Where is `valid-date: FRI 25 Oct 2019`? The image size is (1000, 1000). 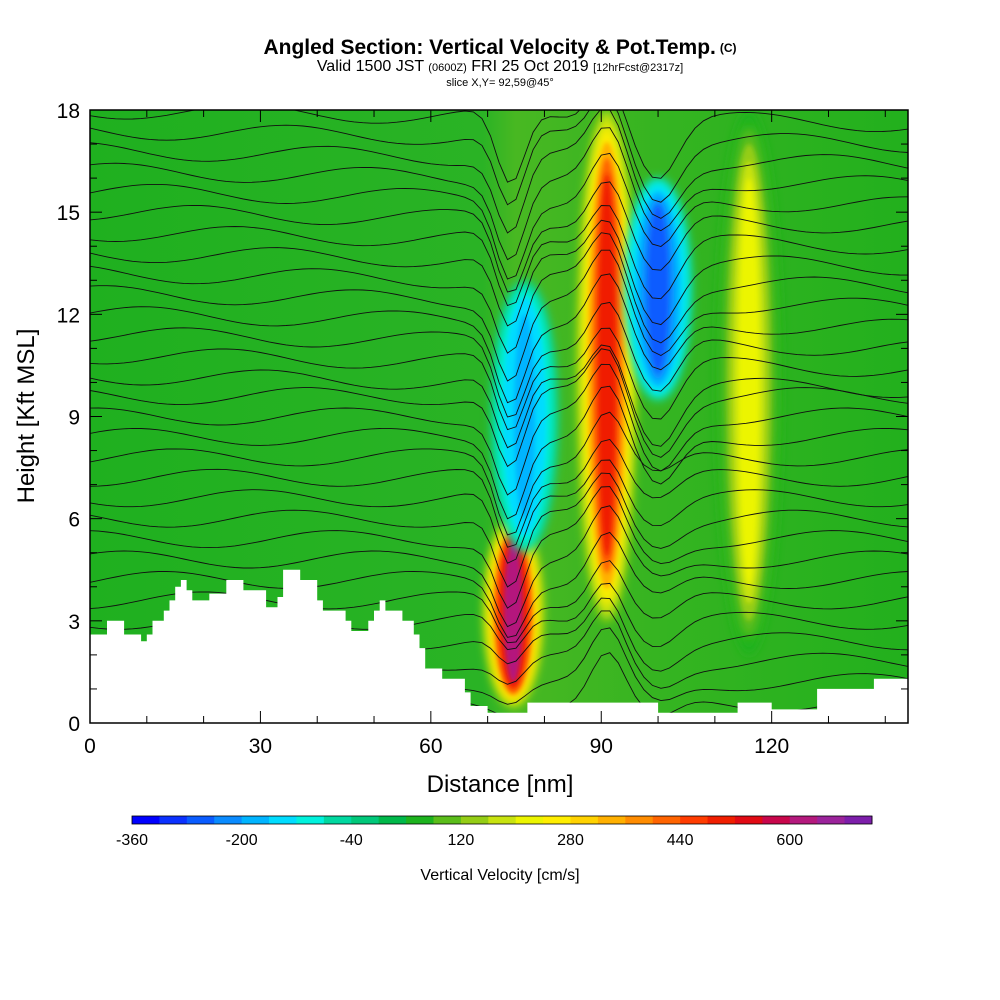 valid-date: FRI 25 Oct 2019 is located at coordinates (530, 66).